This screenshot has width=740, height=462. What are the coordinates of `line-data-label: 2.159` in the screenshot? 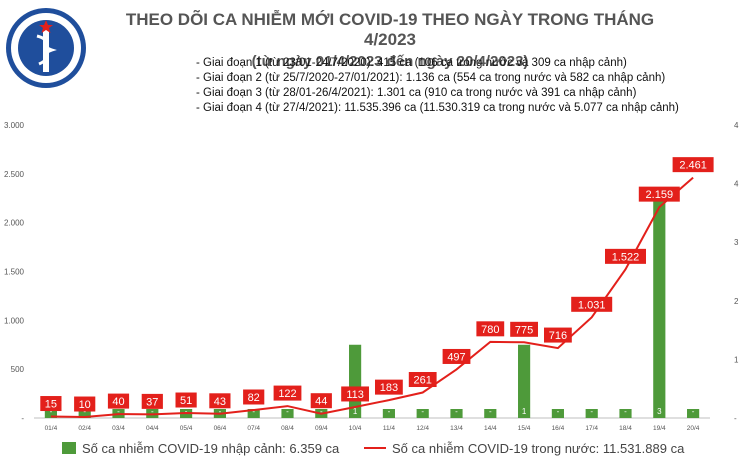 It's located at (660, 195).